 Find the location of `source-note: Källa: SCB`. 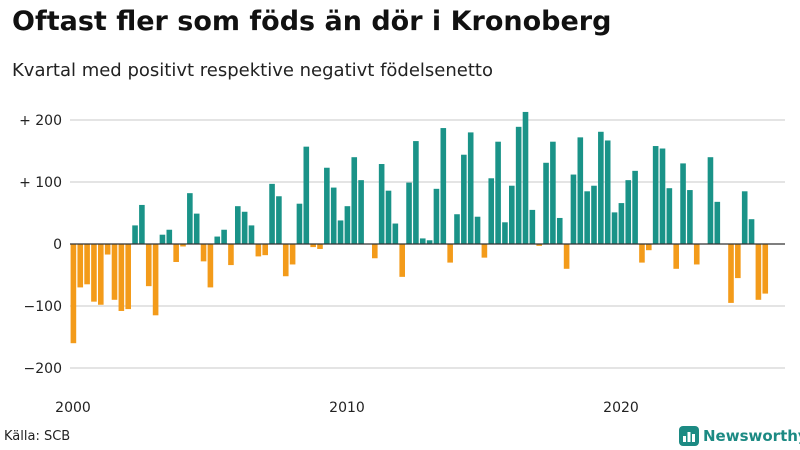

source-note: Källa: SCB is located at coordinates (37, 436).